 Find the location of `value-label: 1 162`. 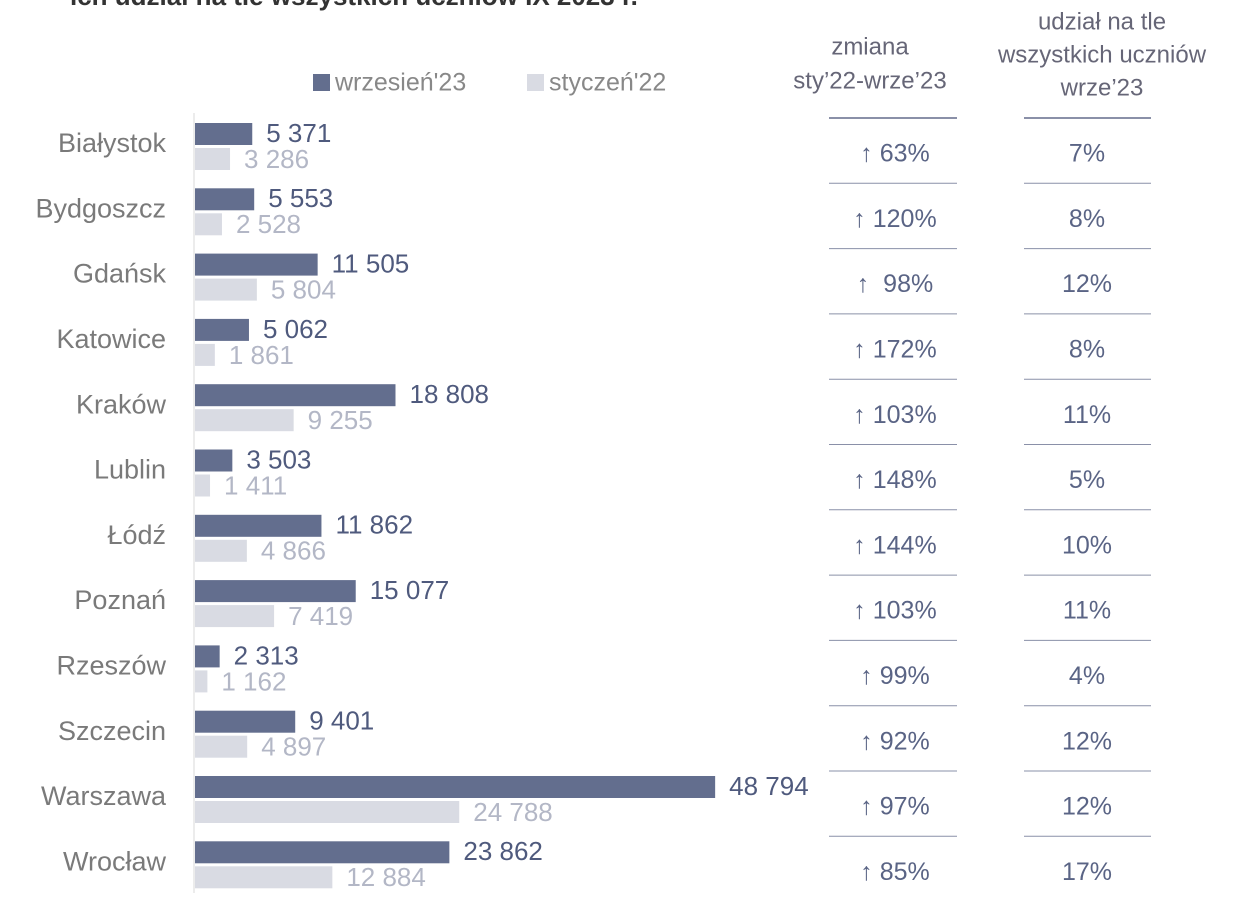

value-label: 1 162 is located at coordinates (253, 681).